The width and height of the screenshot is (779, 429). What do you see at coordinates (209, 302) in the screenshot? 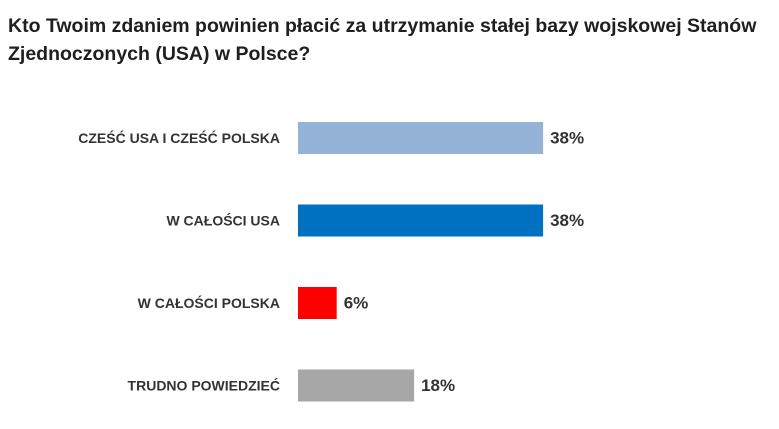
I see `category-label: W CAŁOŚCI POLSKA` at bounding box center [209, 302].